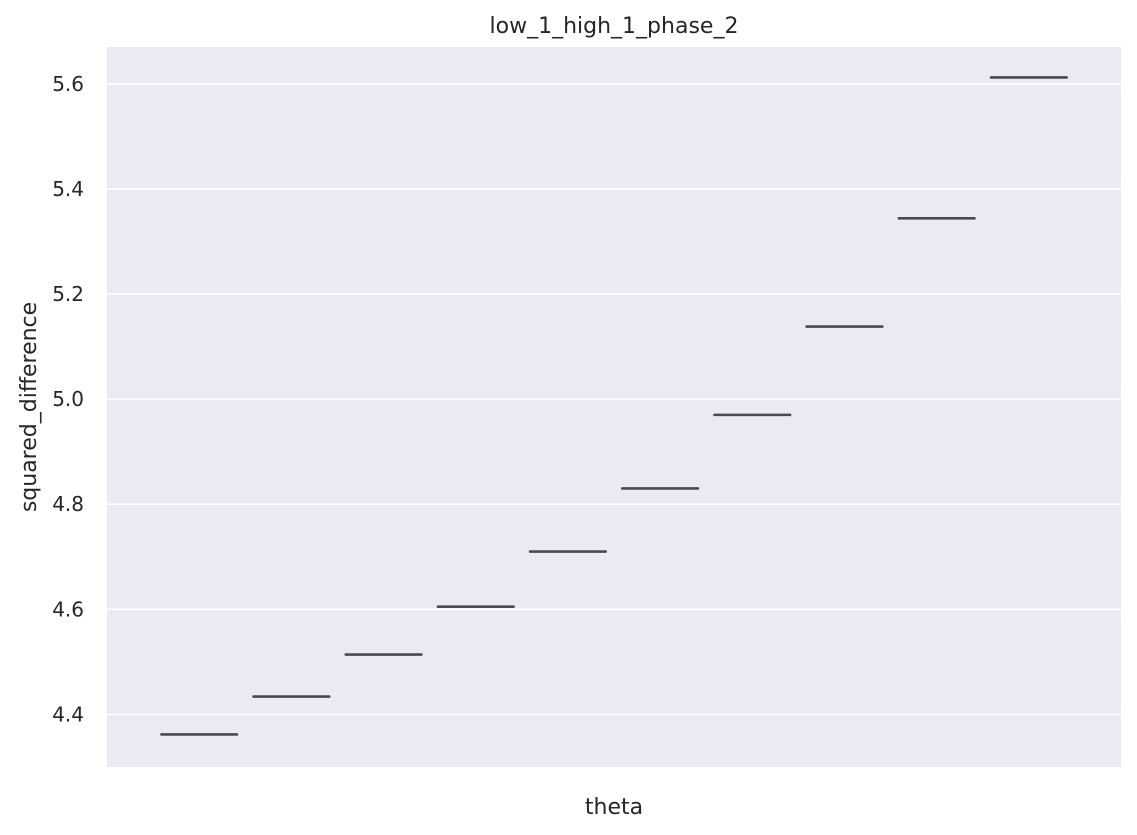 This screenshot has height=835, width=1137. I want to click on y-tick-label: 5.0, so click(68, 399).